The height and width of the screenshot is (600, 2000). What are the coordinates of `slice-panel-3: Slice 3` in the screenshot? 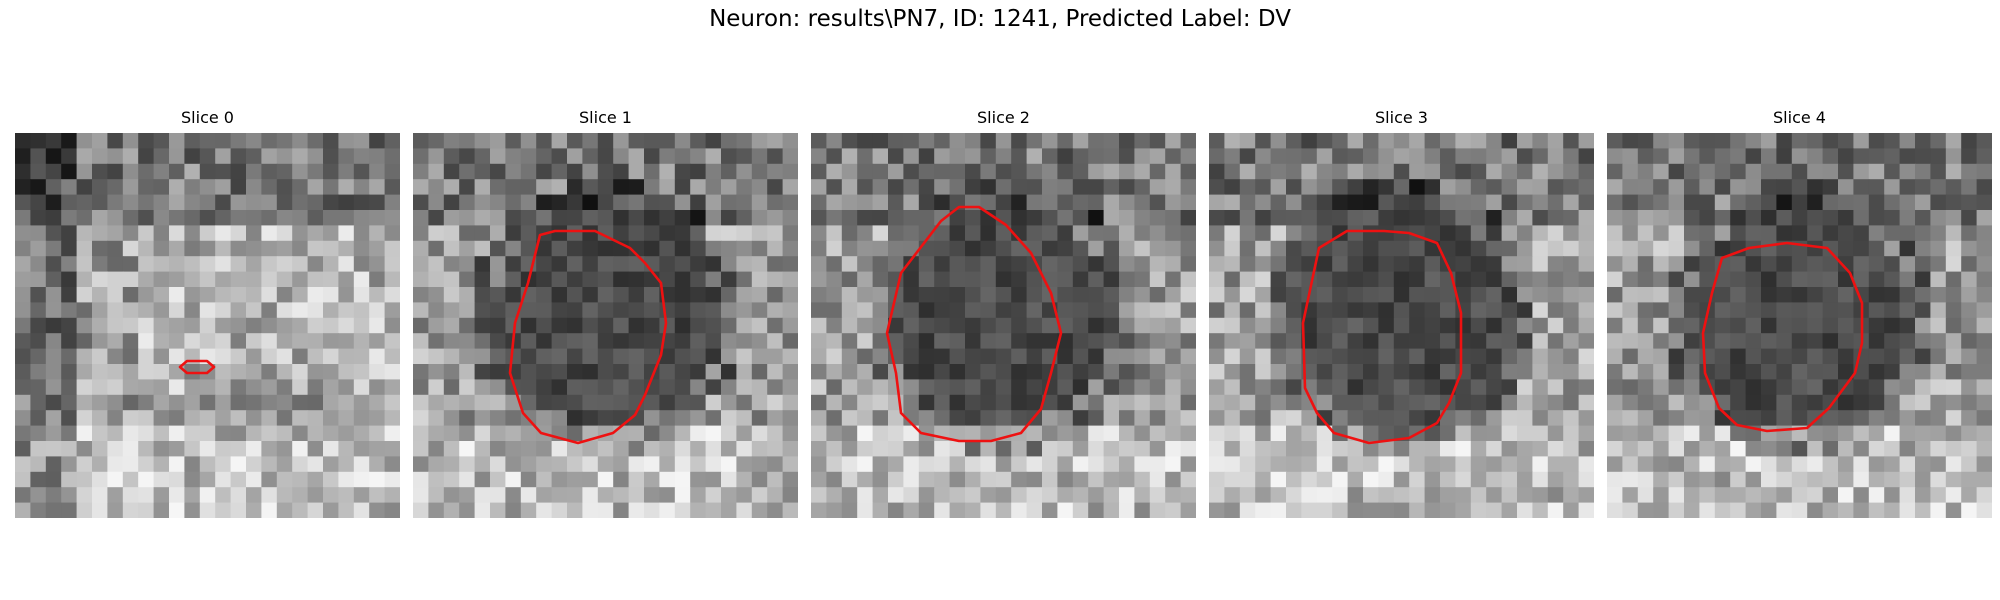 It's located at (1401, 311).